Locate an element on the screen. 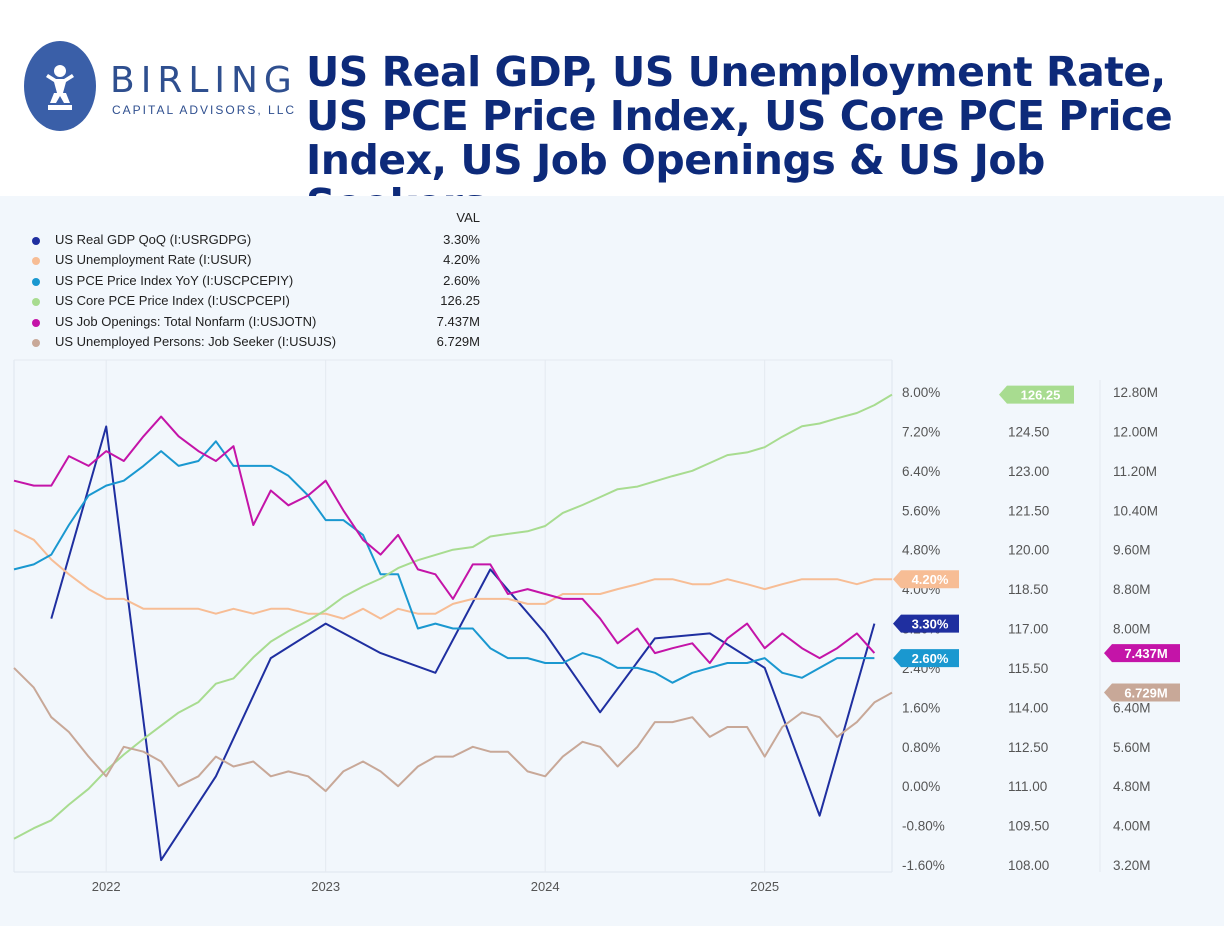  index-tick-label: 117.00 is located at coordinates (1028, 629).